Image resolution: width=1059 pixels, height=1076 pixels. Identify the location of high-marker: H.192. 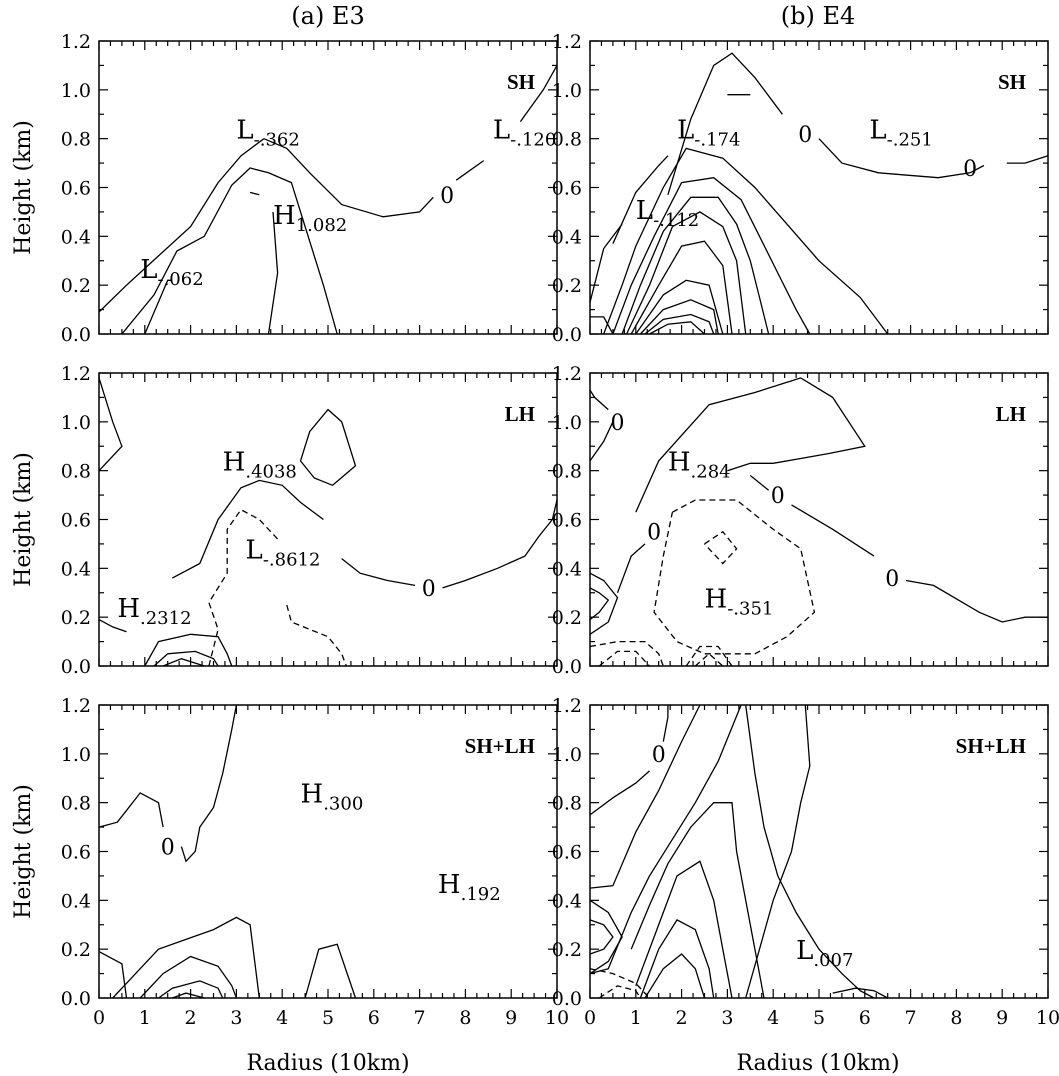
(469, 887).